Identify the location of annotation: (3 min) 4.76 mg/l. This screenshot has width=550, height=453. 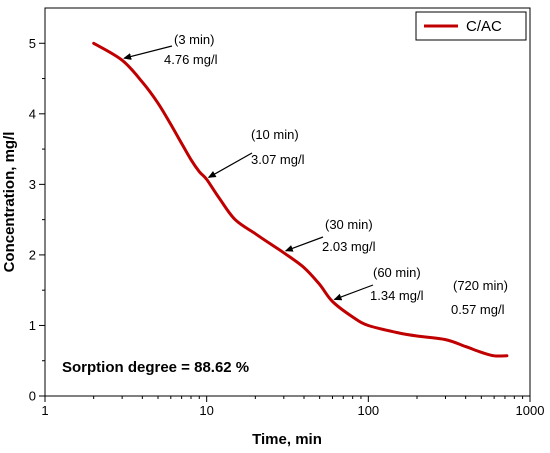
(170, 49).